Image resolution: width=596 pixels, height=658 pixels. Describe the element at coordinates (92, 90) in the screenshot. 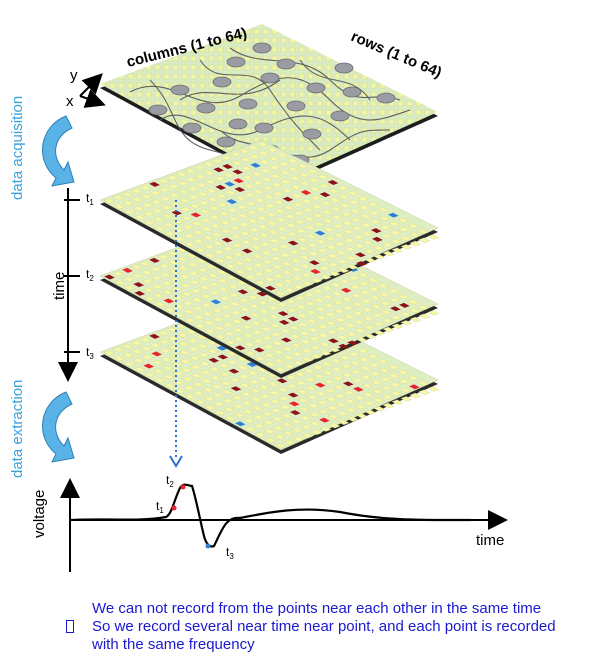

I see `xy-axes-icon` at that location.